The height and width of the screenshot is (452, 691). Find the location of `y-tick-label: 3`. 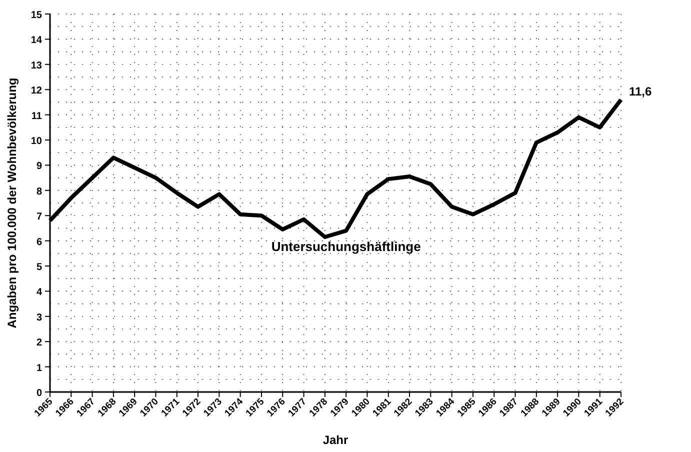

y-tick-label: 3 is located at coordinates (39, 318).